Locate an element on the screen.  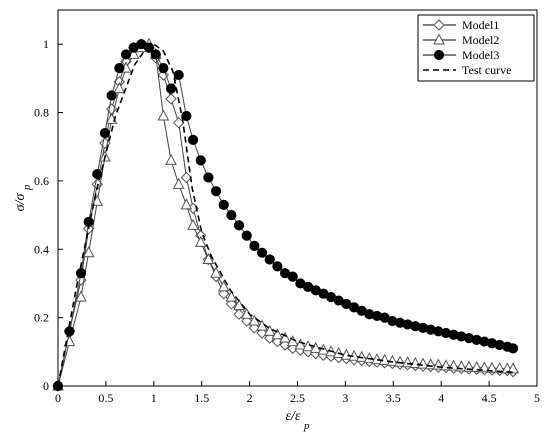
x-tick-label: 2 is located at coordinates (250, 398).